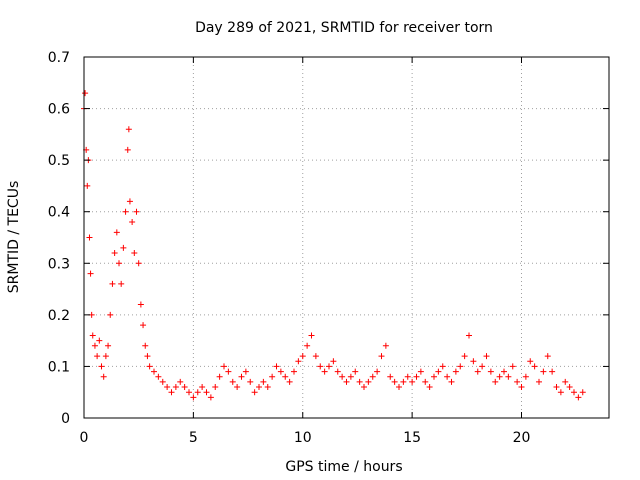 This screenshot has height=480, width=640. What do you see at coordinates (59, 367) in the screenshot?
I see `y-tick-label: 0.1` at bounding box center [59, 367].